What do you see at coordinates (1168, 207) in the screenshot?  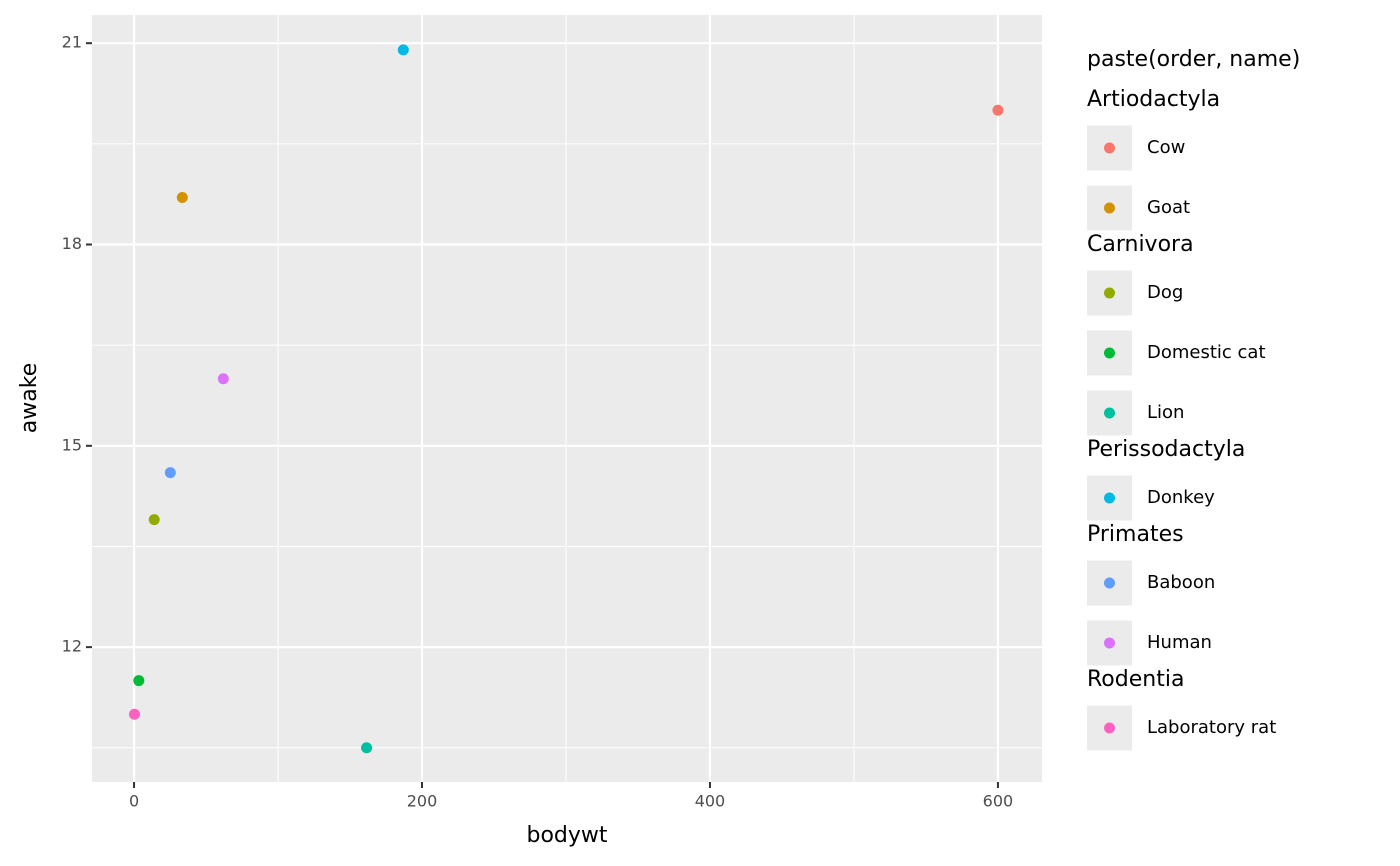 I see `legend-label: Goat` at bounding box center [1168, 207].